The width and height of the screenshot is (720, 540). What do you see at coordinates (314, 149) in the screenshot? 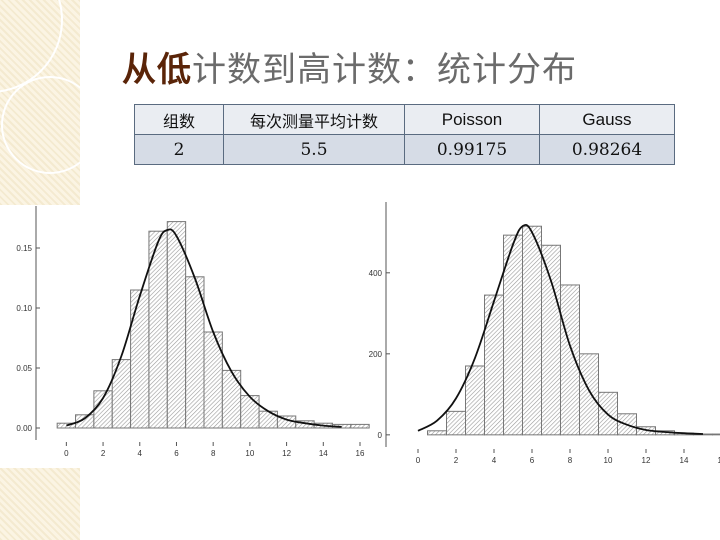
I see `cell-mean-count: 5.5` at bounding box center [314, 149].